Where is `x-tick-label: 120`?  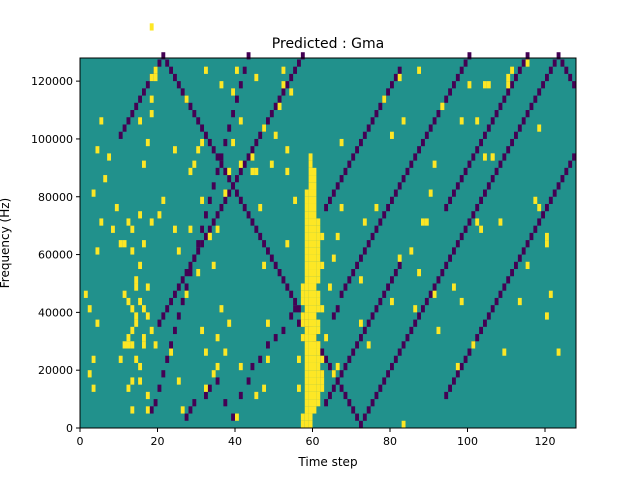
x-tick-label: 120 is located at coordinates (545, 441).